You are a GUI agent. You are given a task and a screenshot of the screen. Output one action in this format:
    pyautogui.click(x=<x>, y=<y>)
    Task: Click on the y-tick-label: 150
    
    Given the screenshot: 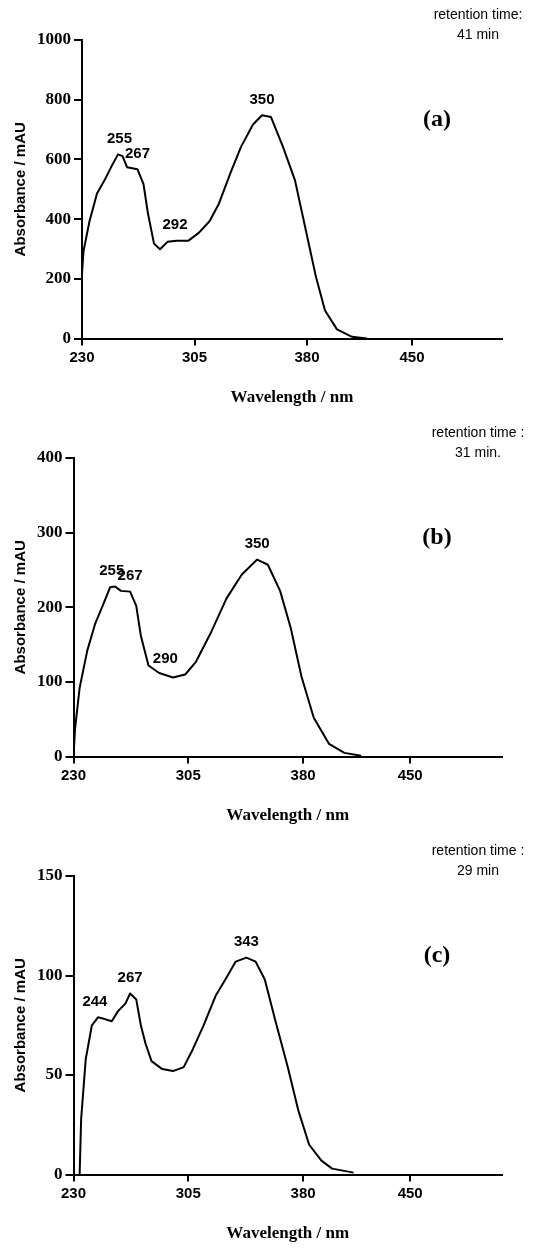 What is the action you would take?
    pyautogui.click(x=50, y=875)
    